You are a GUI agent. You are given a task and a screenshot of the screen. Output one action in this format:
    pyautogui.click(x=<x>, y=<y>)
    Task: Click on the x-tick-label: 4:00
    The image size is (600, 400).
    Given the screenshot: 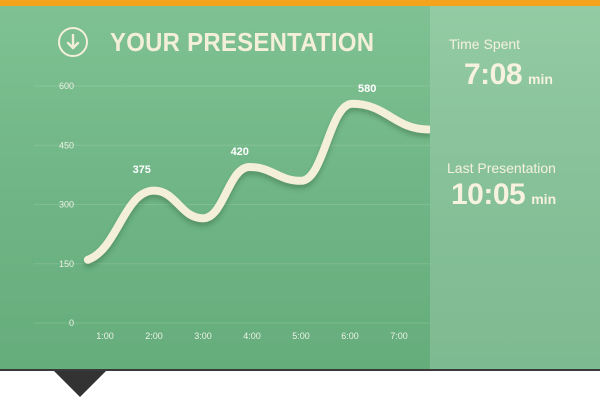 What is the action you would take?
    pyautogui.click(x=252, y=336)
    